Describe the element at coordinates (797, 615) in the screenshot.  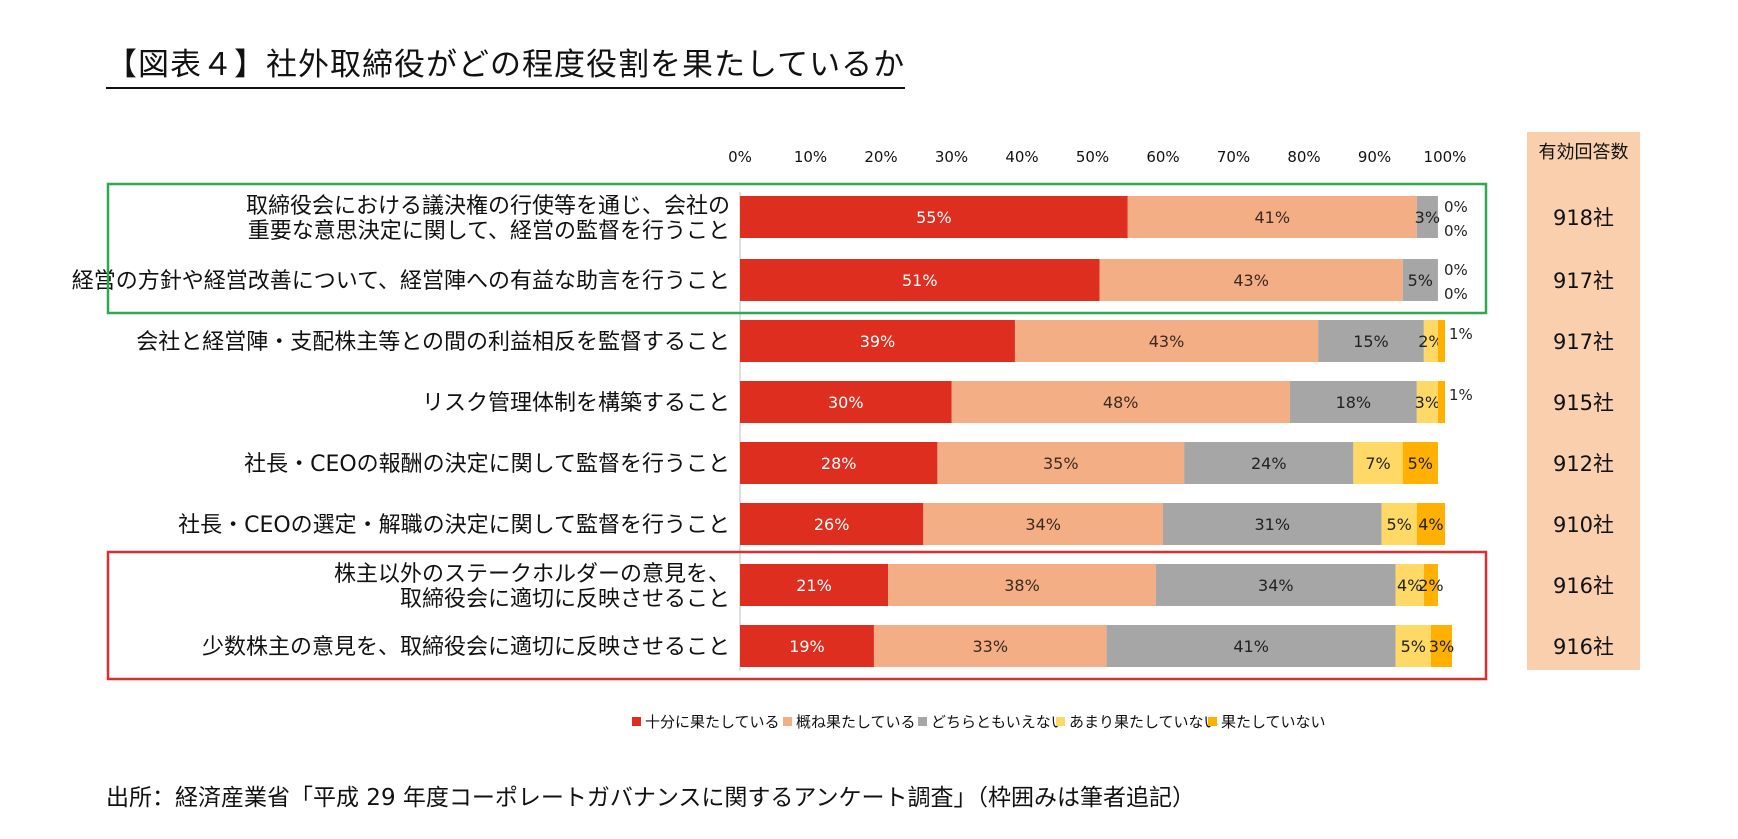
I see `highlight-frame-red` at that location.